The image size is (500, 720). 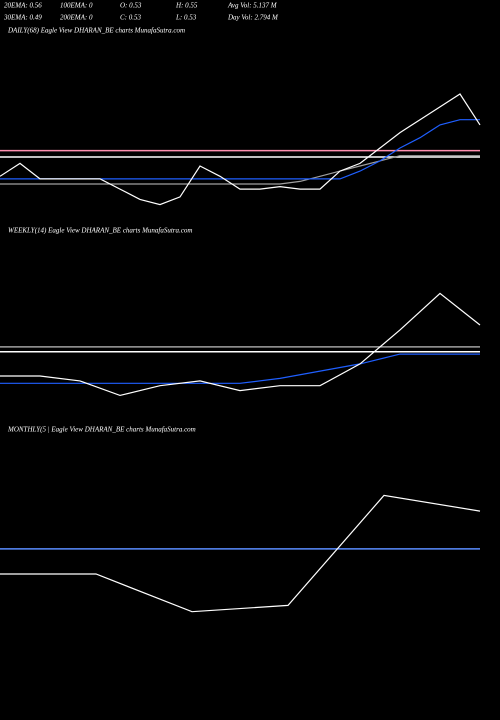 I want to click on header-stat: Day Vol: 2.794 M, so click(x=253, y=18).